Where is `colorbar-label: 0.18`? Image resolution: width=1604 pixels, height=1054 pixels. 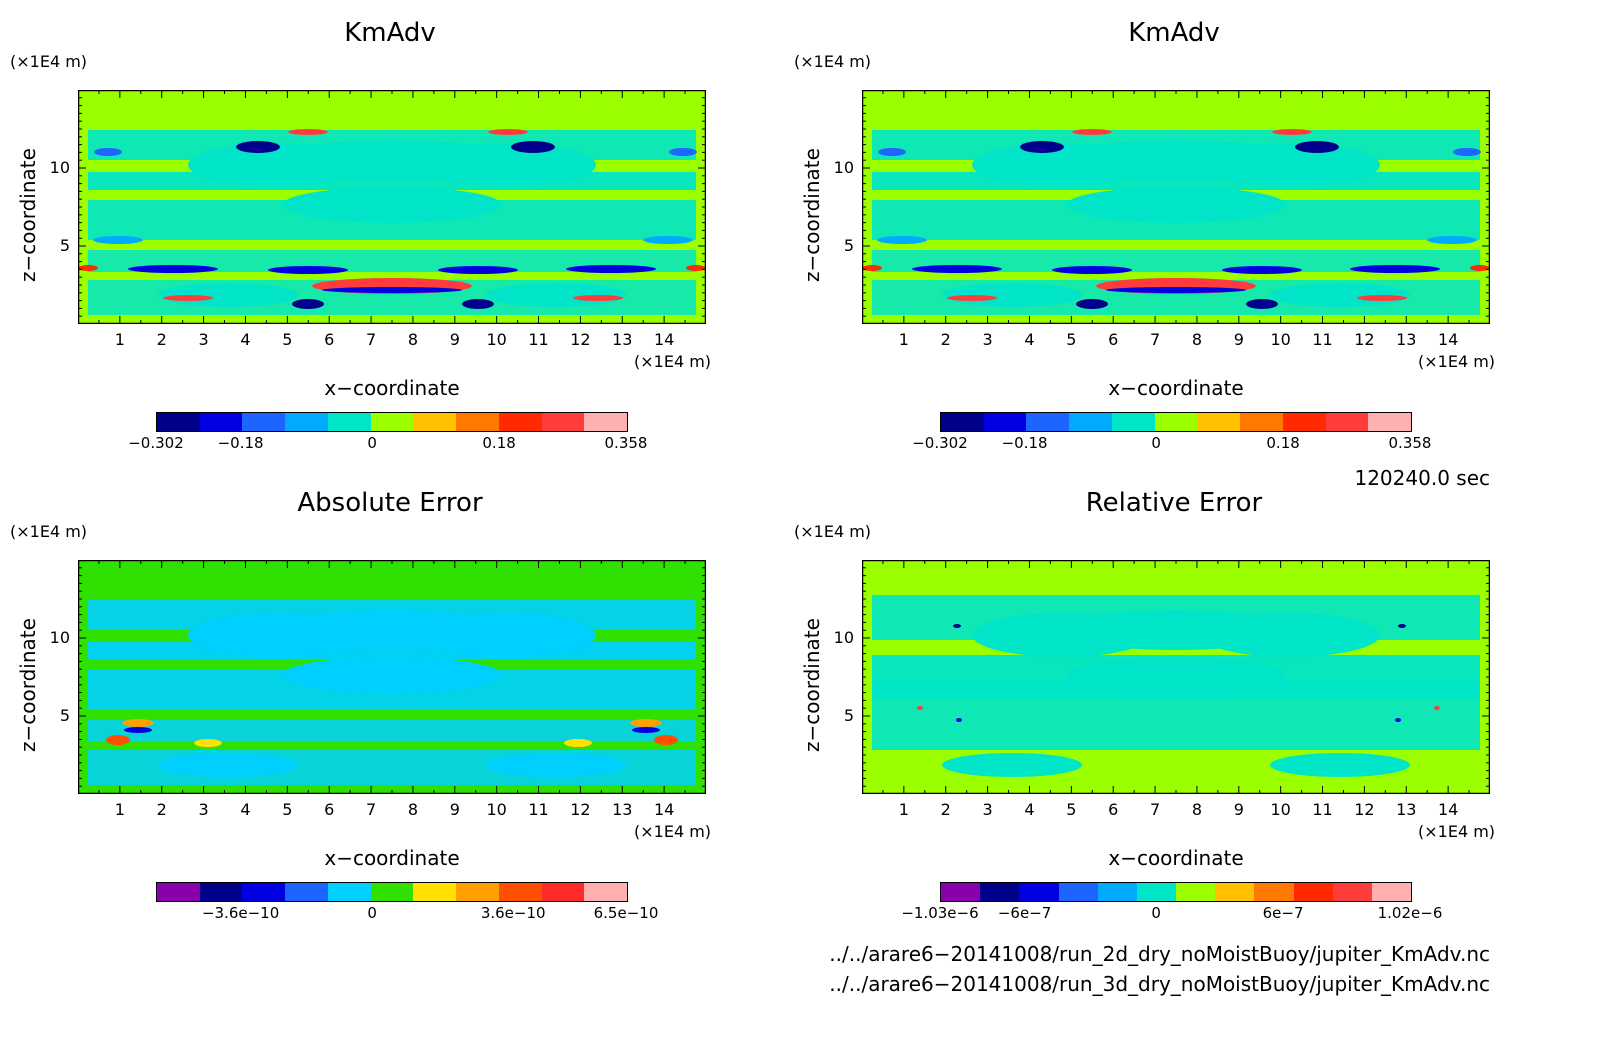
colorbar-label: 0.18 is located at coordinates (499, 443).